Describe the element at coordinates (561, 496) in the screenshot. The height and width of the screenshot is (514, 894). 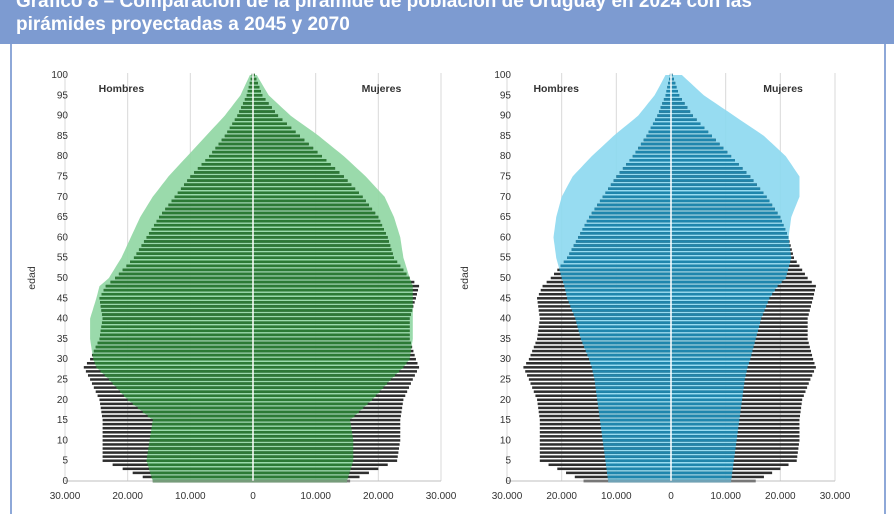
I see `x-tick-label: 20.000` at that location.